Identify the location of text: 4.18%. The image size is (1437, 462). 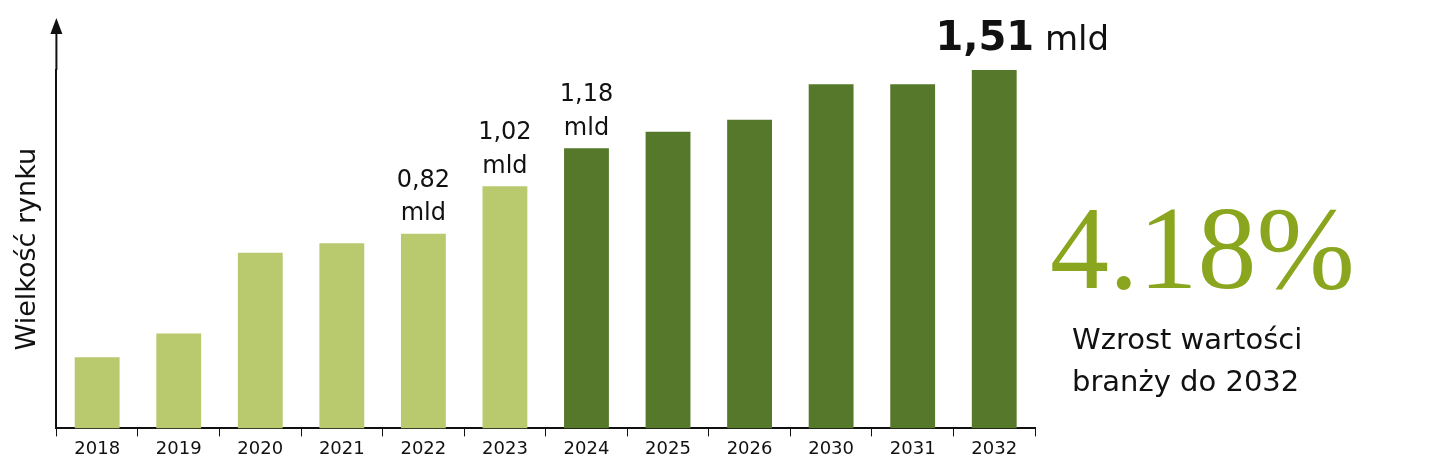
(1202, 248).